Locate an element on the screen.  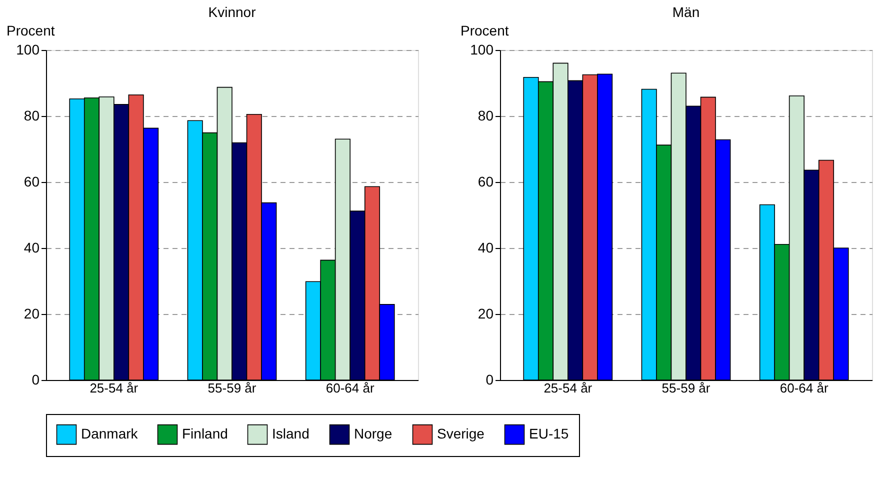
legend-label: Norge is located at coordinates (373, 434).